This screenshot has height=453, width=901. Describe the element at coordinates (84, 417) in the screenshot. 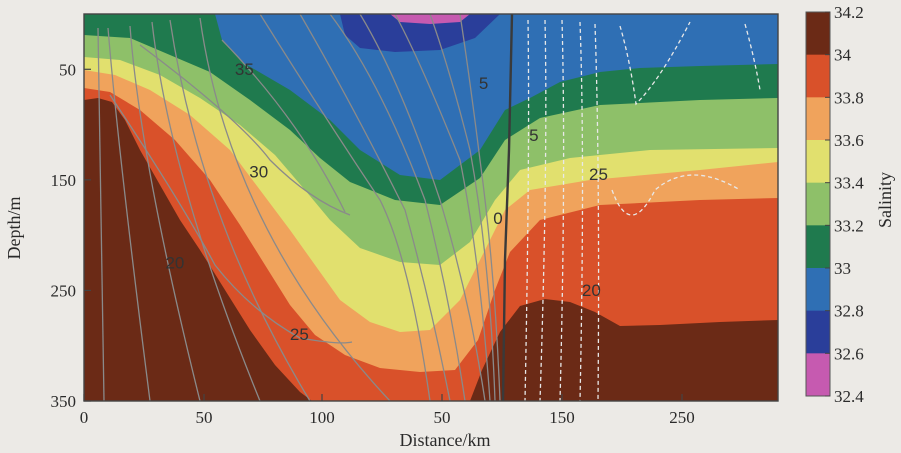

I see `x-tick-label: 0` at that location.